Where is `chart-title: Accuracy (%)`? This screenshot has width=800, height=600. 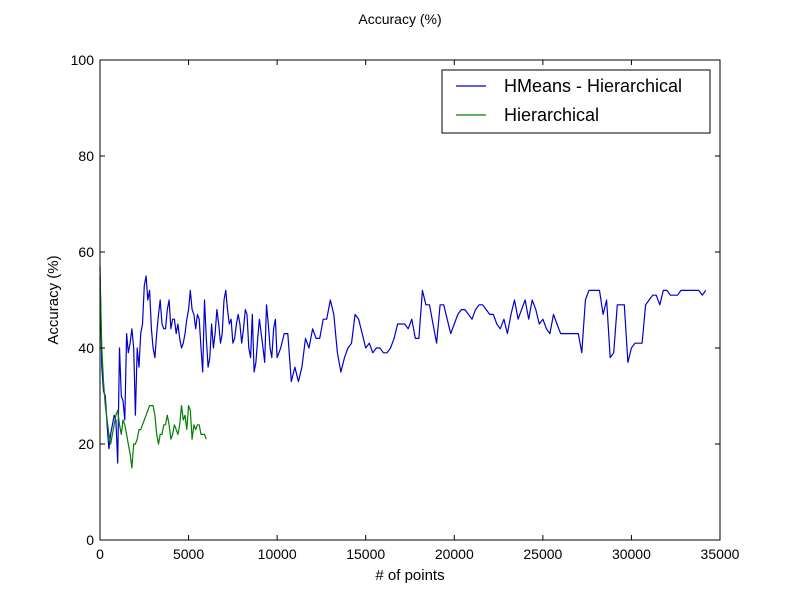
chart-title: Accuracy (%) is located at coordinates (399, 19).